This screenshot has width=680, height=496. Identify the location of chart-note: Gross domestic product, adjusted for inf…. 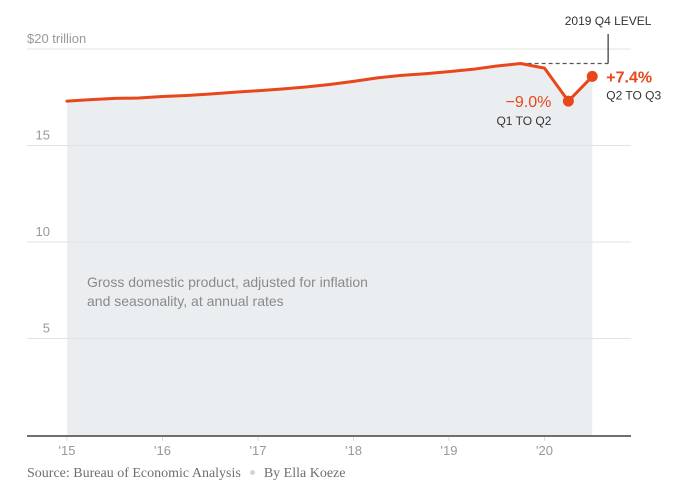
(227, 291).